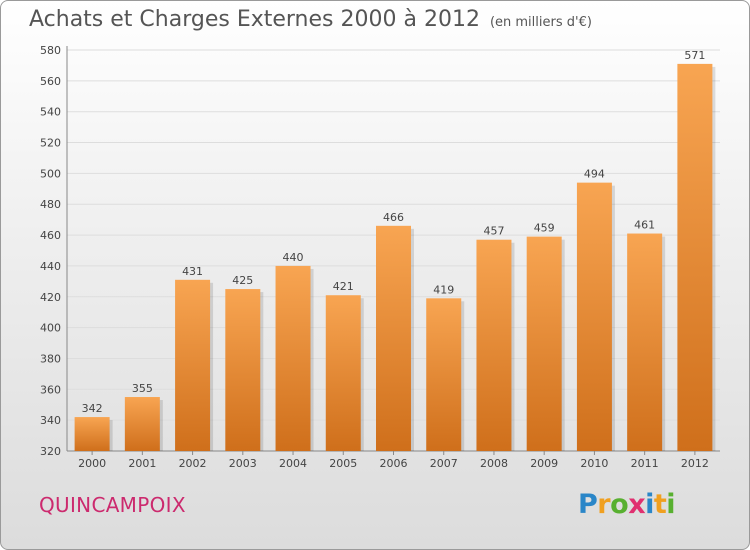  What do you see at coordinates (660, 504) in the screenshot?
I see `logo-letter: t` at bounding box center [660, 504].